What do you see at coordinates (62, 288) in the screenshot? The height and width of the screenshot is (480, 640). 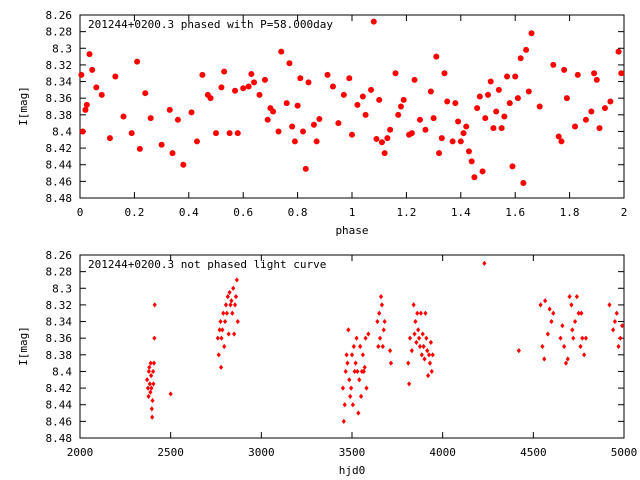 I see `y-tick-label: 8.3` at bounding box center [62, 288].